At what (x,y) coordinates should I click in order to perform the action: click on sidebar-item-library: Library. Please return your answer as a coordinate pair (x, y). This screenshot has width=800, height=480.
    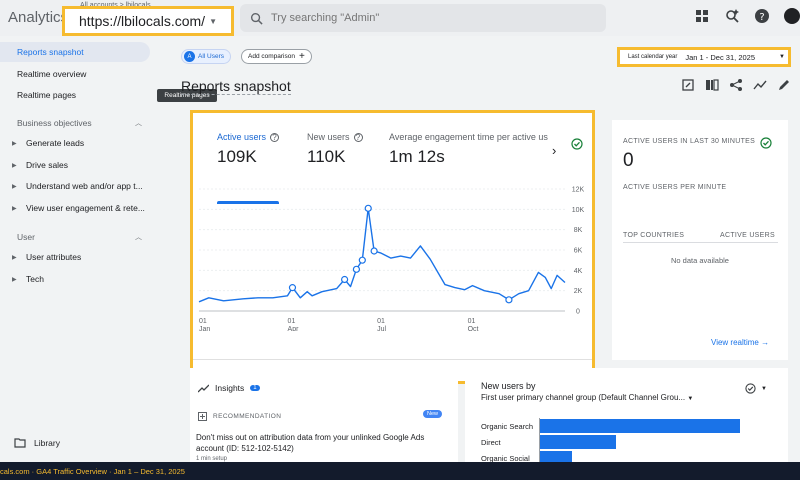
    Looking at the image, I should click on (37, 443).